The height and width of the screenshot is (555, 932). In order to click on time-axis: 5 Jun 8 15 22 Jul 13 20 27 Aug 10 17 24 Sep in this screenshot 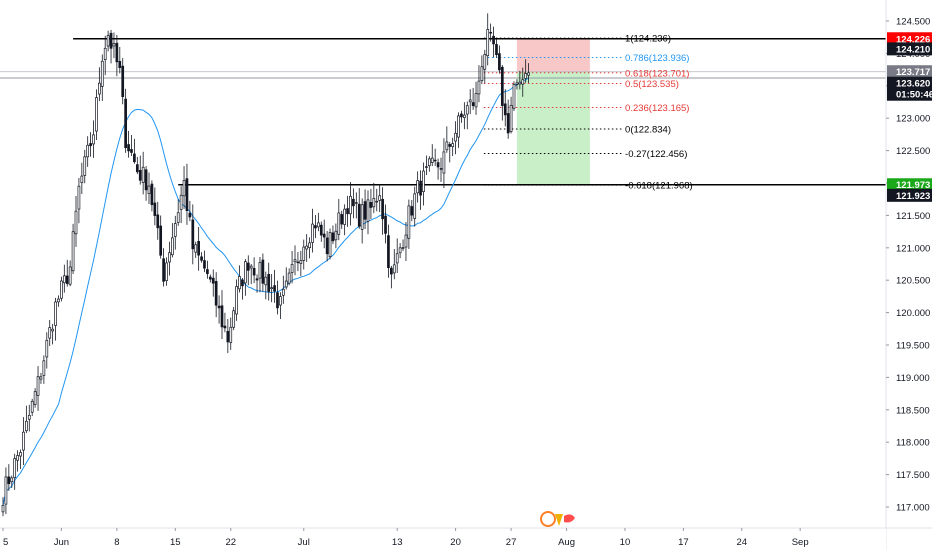, I will do `click(466, 538)`.